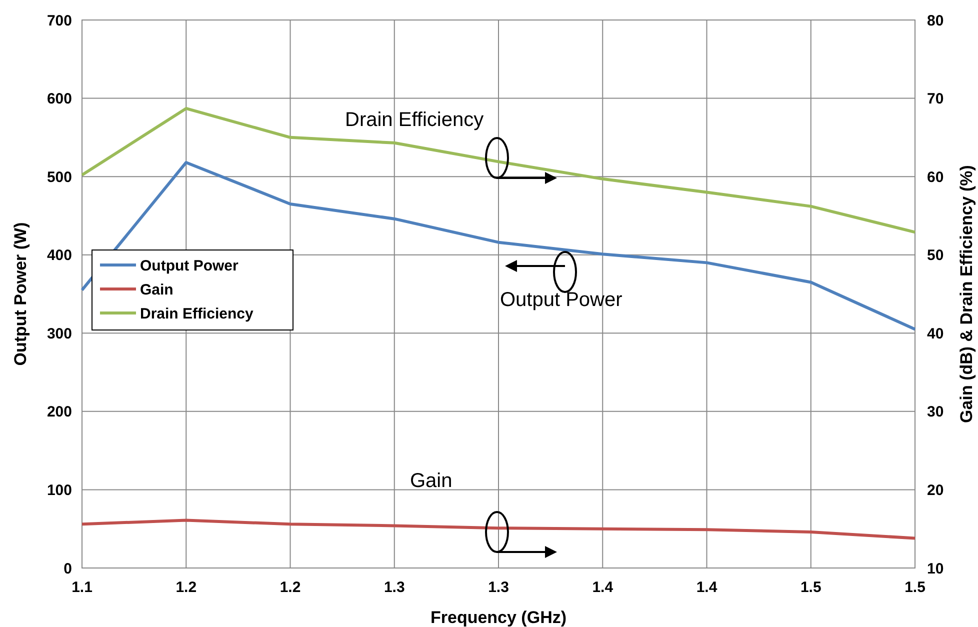 This screenshot has height=627, width=978. I want to click on legend-label: Gain, so click(157, 289).